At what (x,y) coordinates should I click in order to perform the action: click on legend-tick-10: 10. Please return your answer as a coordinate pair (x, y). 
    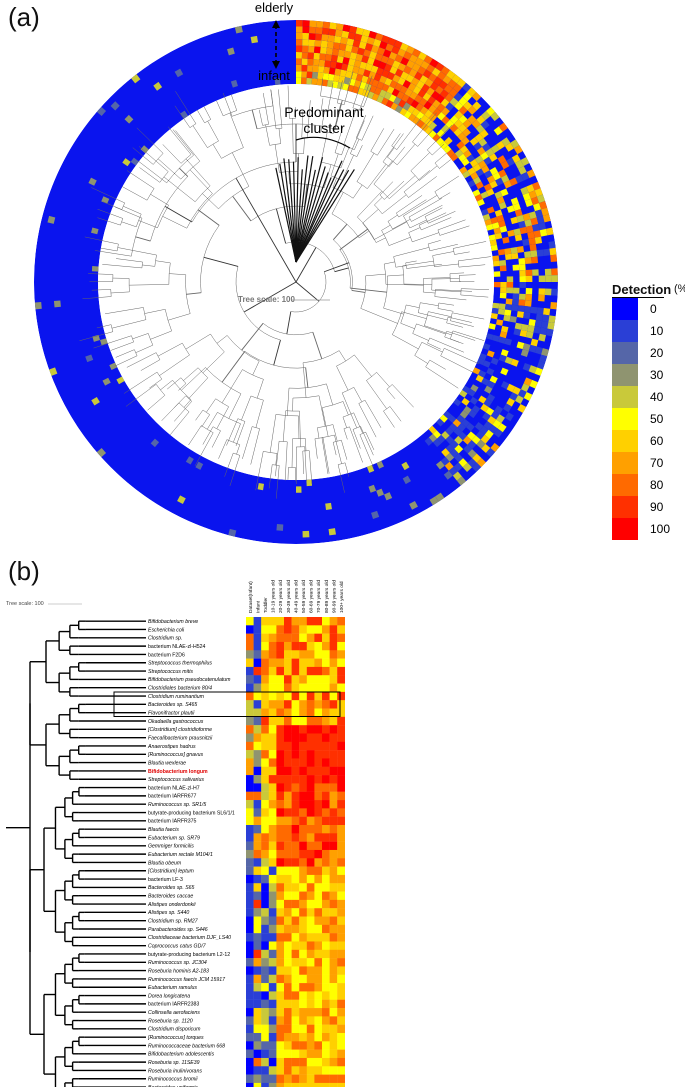
    Looking at the image, I should click on (657, 331).